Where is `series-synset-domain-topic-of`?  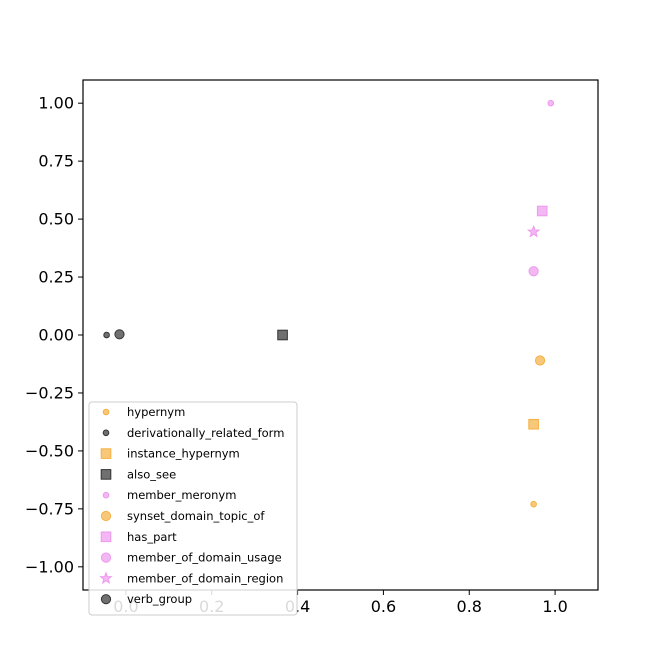 series-synset-domain-topic-of is located at coordinates (540, 360).